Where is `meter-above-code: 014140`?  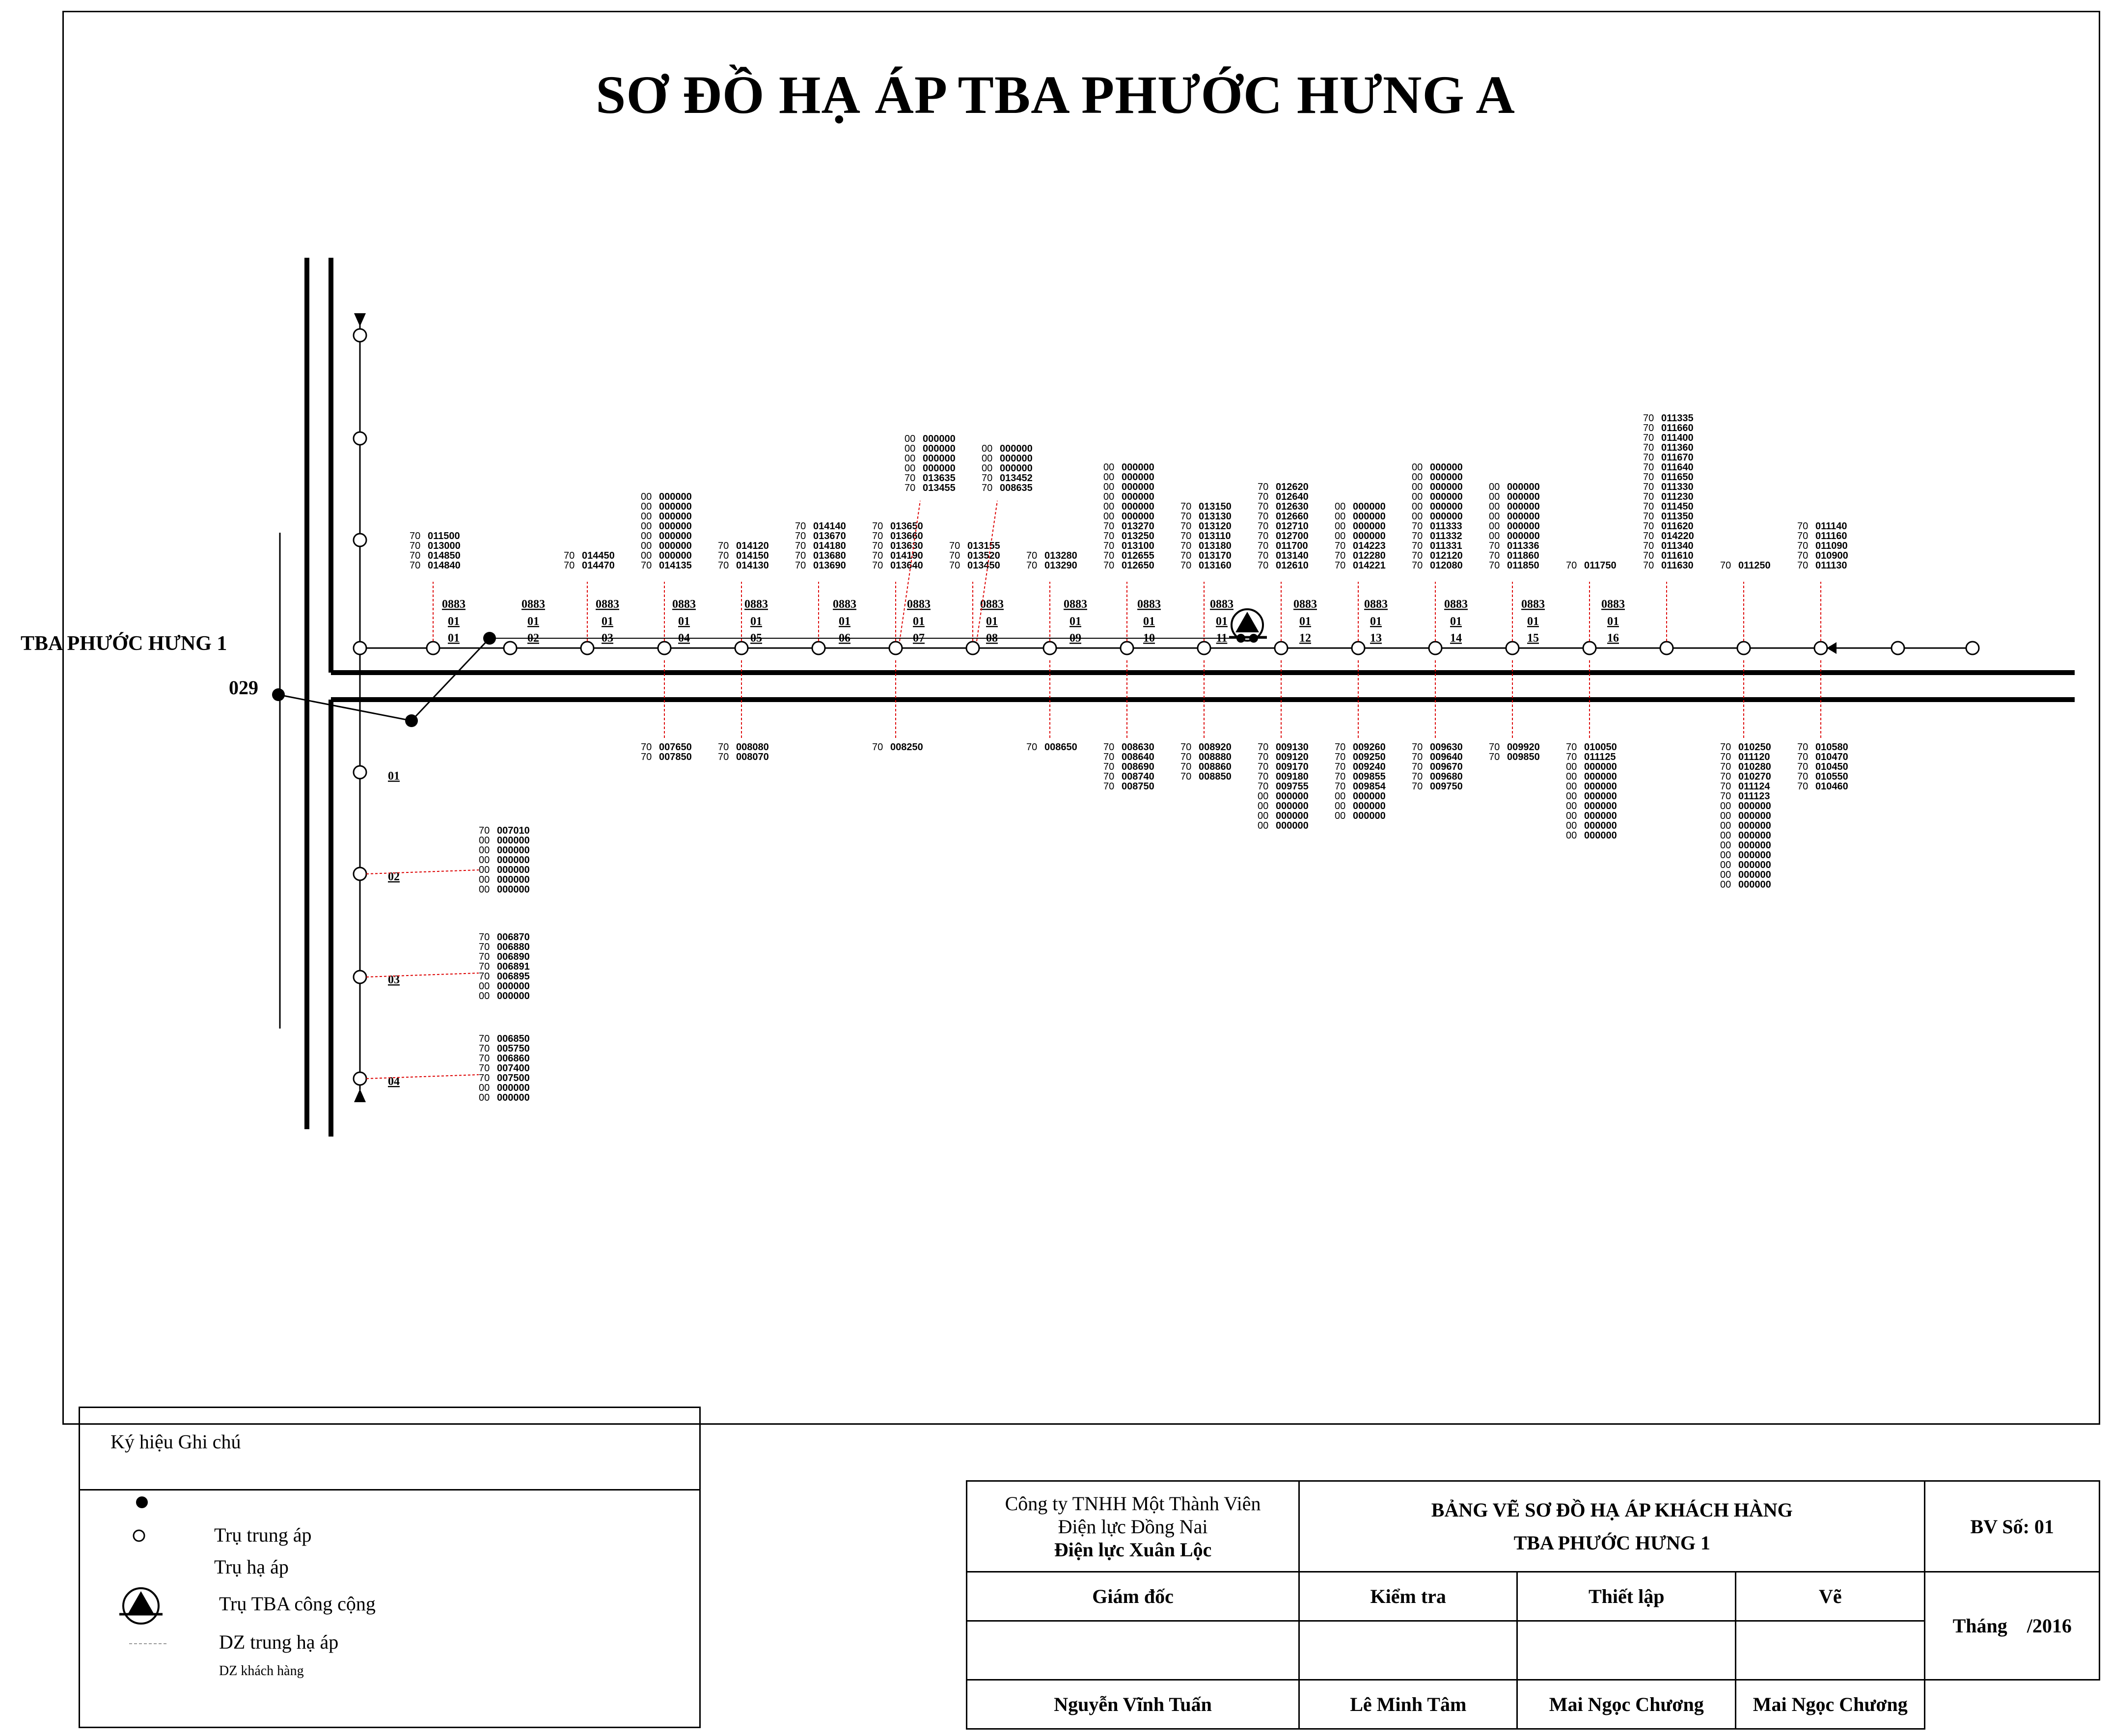
meter-above-code: 014140 is located at coordinates (829, 526).